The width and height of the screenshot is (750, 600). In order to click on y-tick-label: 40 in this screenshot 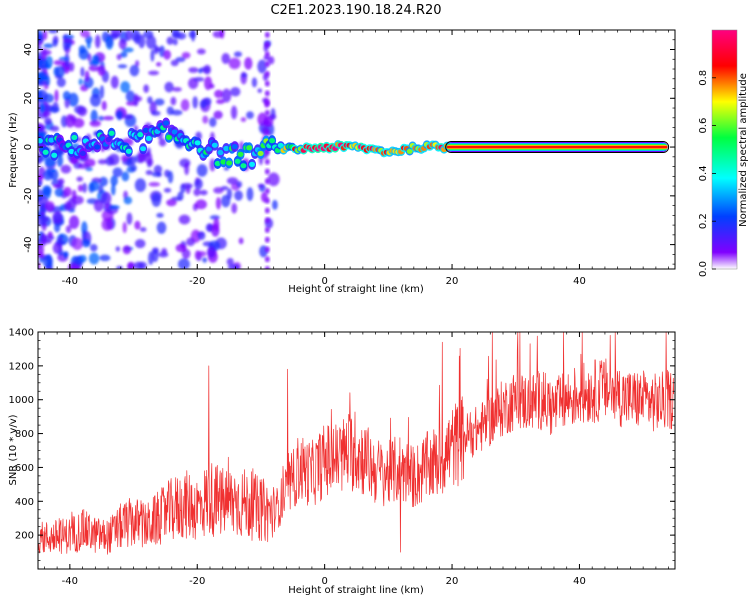, I will do `click(28, 49)`.